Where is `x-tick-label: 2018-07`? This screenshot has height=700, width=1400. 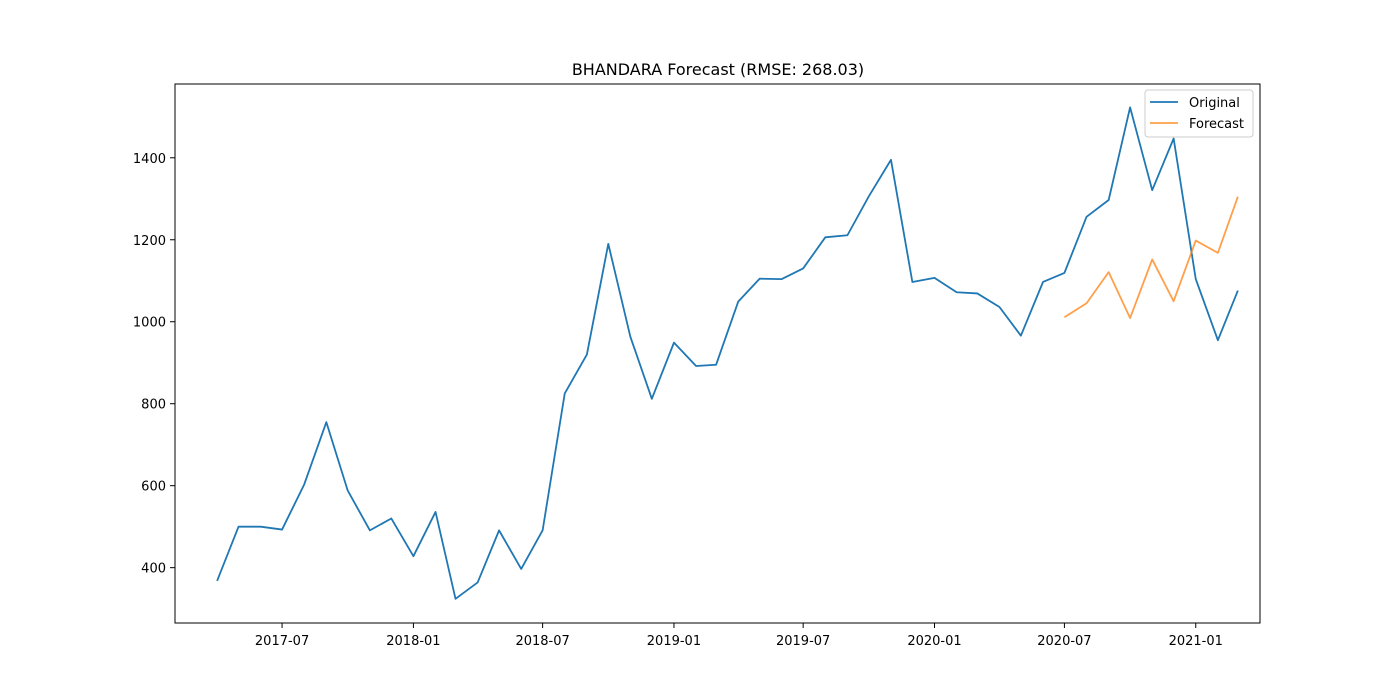 x-tick-label: 2018-07 is located at coordinates (542, 641).